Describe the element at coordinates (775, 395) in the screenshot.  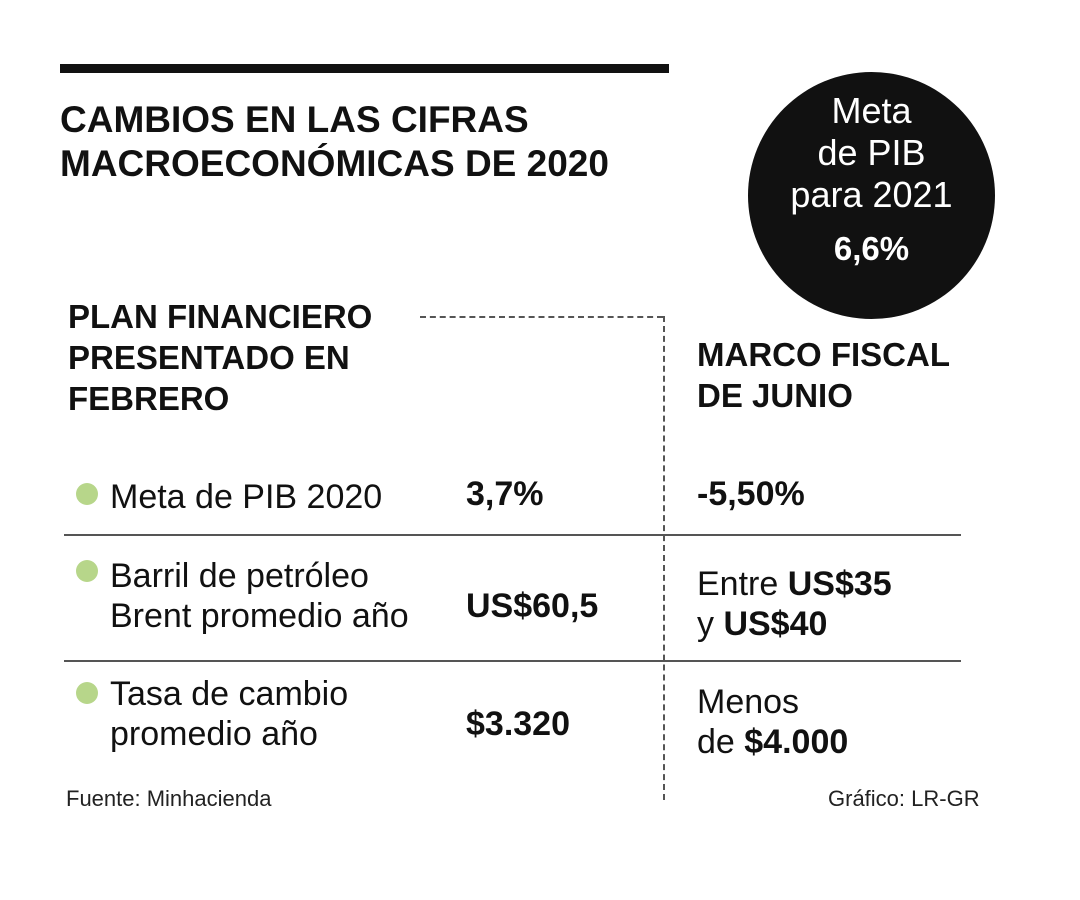
I see `marco-header-line-2: DE JUNIO` at that location.